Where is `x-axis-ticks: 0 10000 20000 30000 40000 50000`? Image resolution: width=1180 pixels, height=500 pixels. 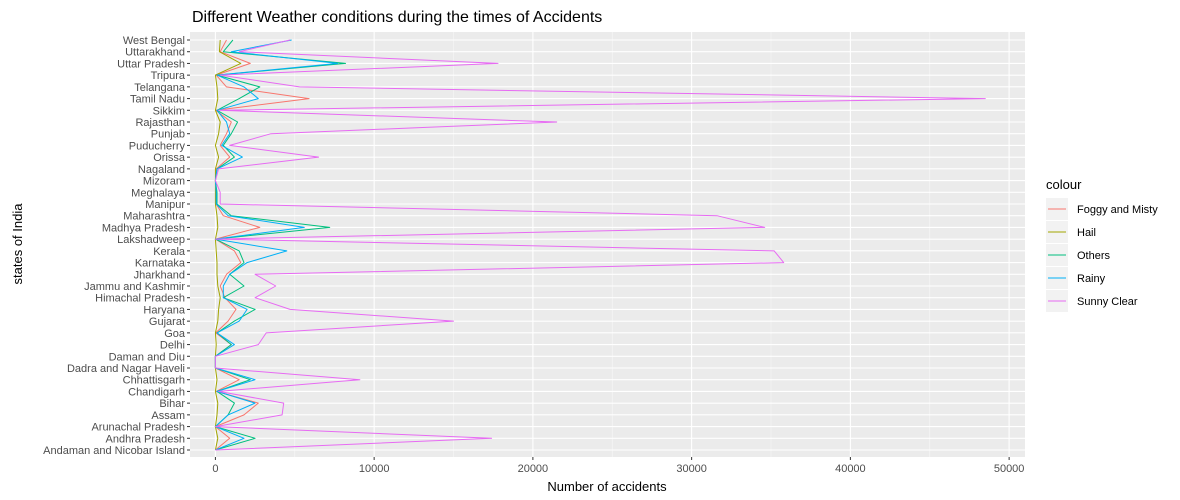 x-axis-ticks: 0 10000 20000 30000 40000 50000 is located at coordinates (618, 466).